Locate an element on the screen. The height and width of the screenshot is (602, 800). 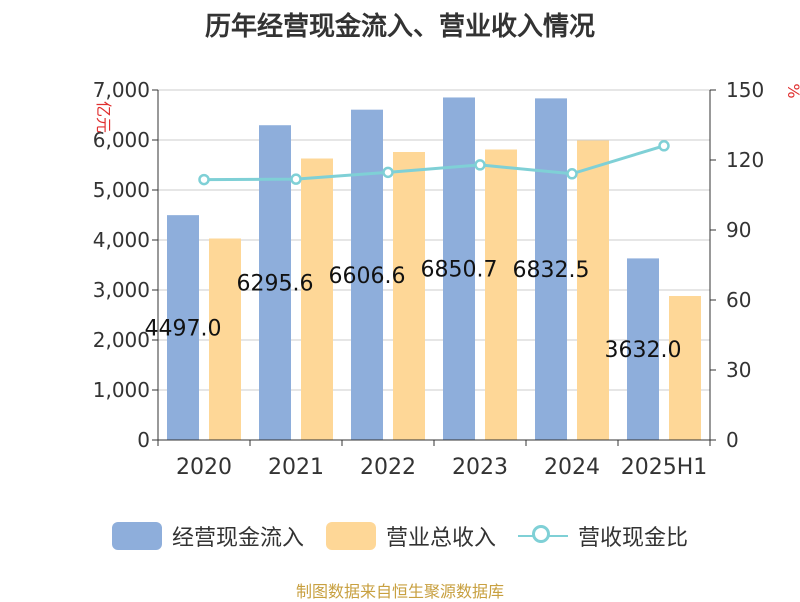
y-right-tick-label: 30 is located at coordinates (738, 370).